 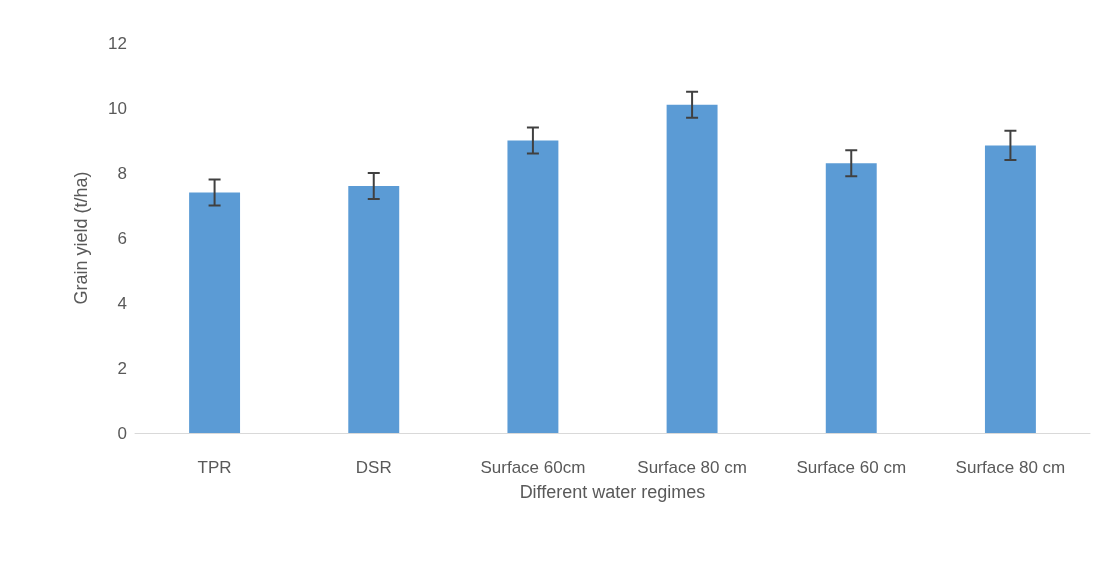 What do you see at coordinates (117, 43) in the screenshot?
I see `y-tick-label: 12` at bounding box center [117, 43].